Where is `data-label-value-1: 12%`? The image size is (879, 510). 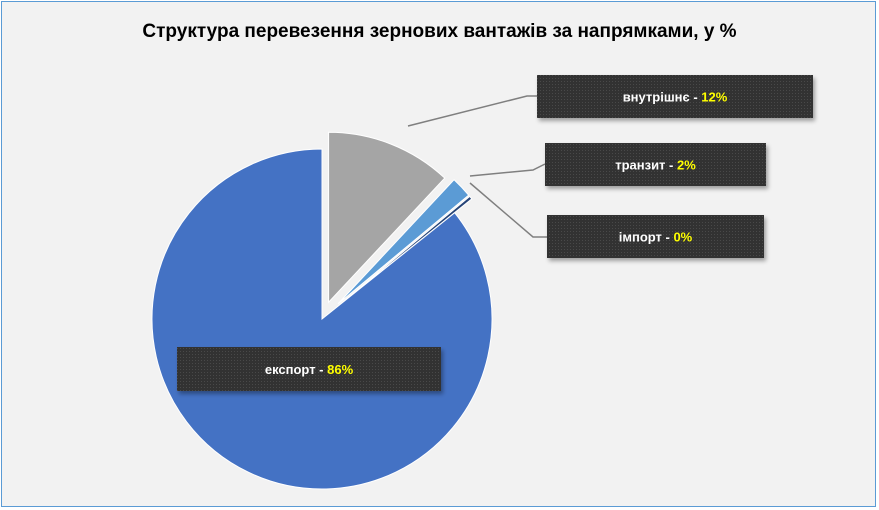
data-label-value-1: 12% is located at coordinates (714, 97).